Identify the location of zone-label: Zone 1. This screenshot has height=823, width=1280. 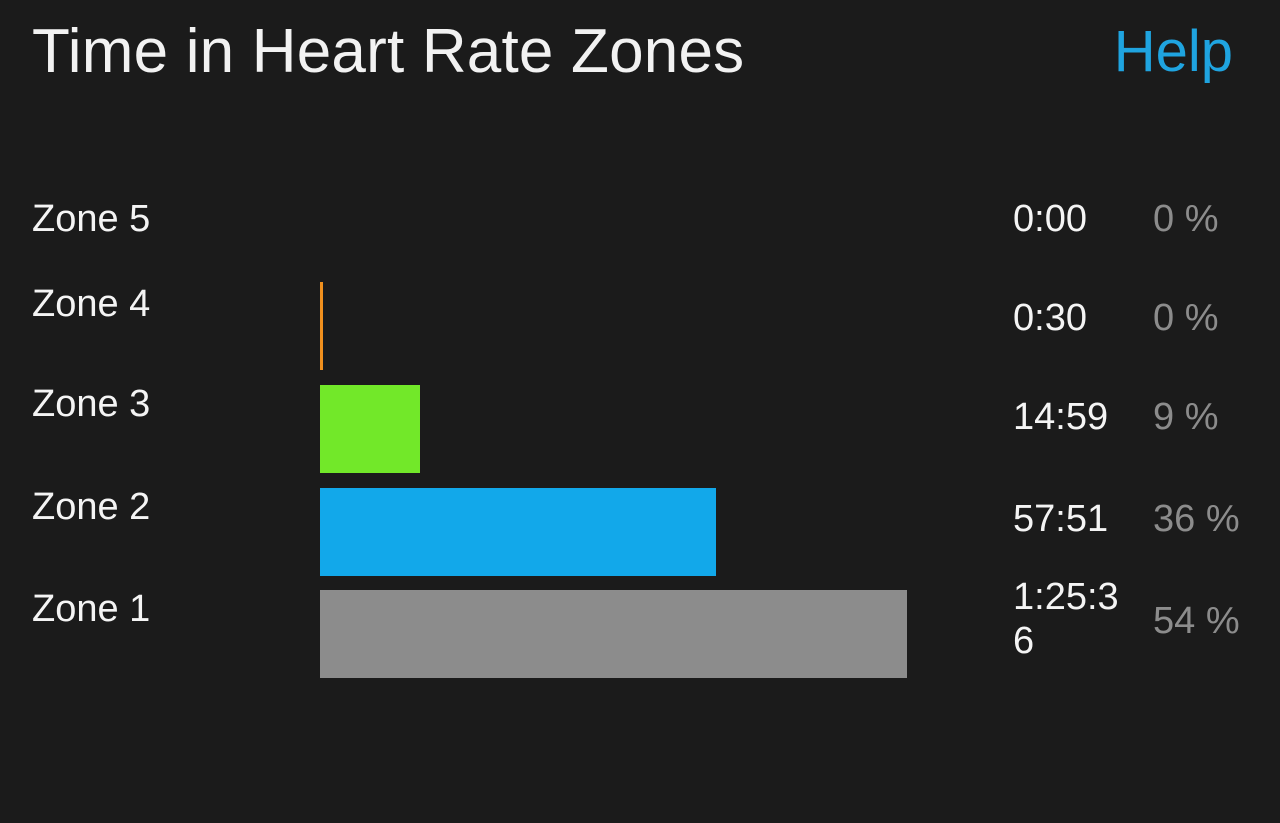
(91, 609).